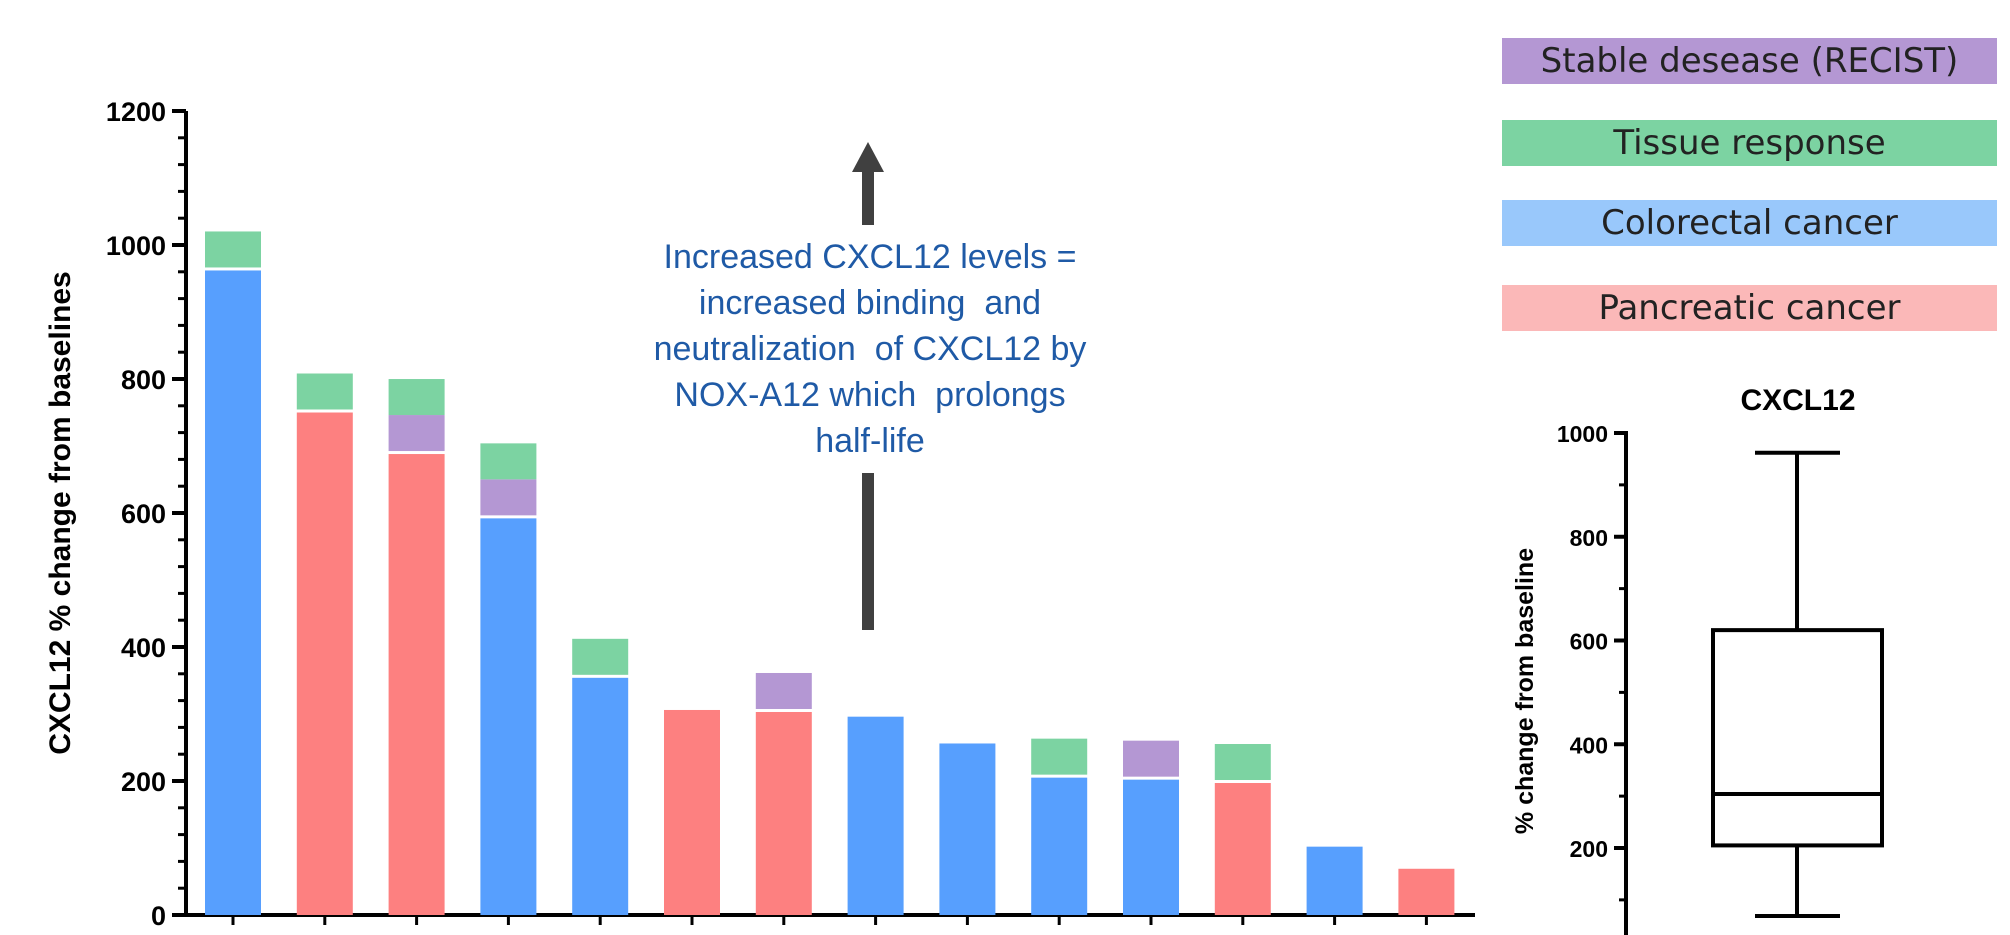  Describe the element at coordinates (868, 157) in the screenshot. I see `arrow-head` at that location.